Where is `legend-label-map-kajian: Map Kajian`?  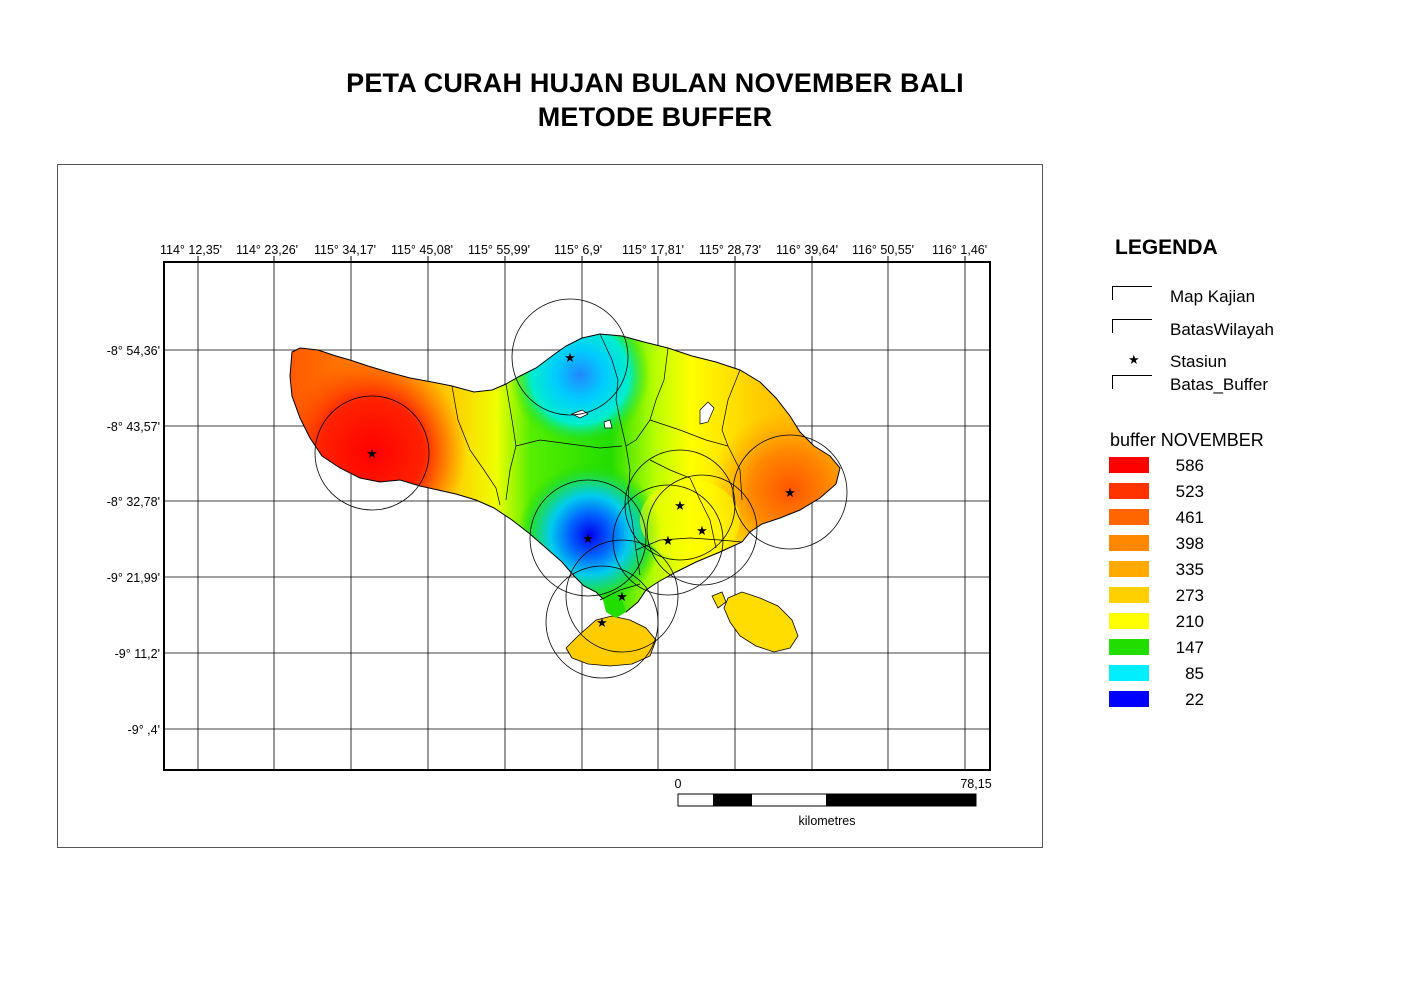 legend-label-map-kajian: Map Kajian is located at coordinates (1213, 296).